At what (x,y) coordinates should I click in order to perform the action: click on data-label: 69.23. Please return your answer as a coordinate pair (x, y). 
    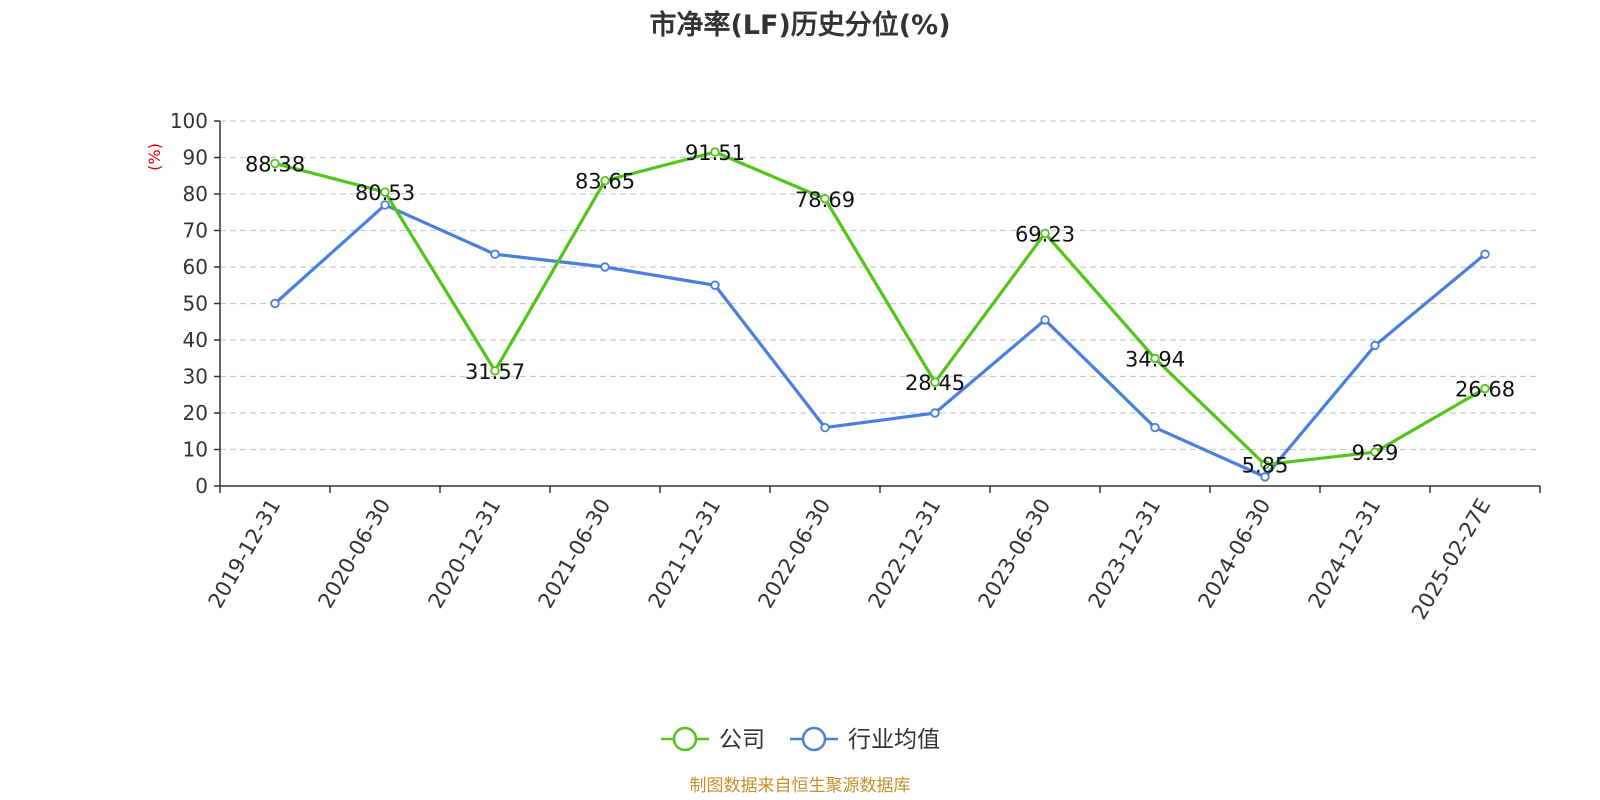
    Looking at the image, I should click on (1045, 234).